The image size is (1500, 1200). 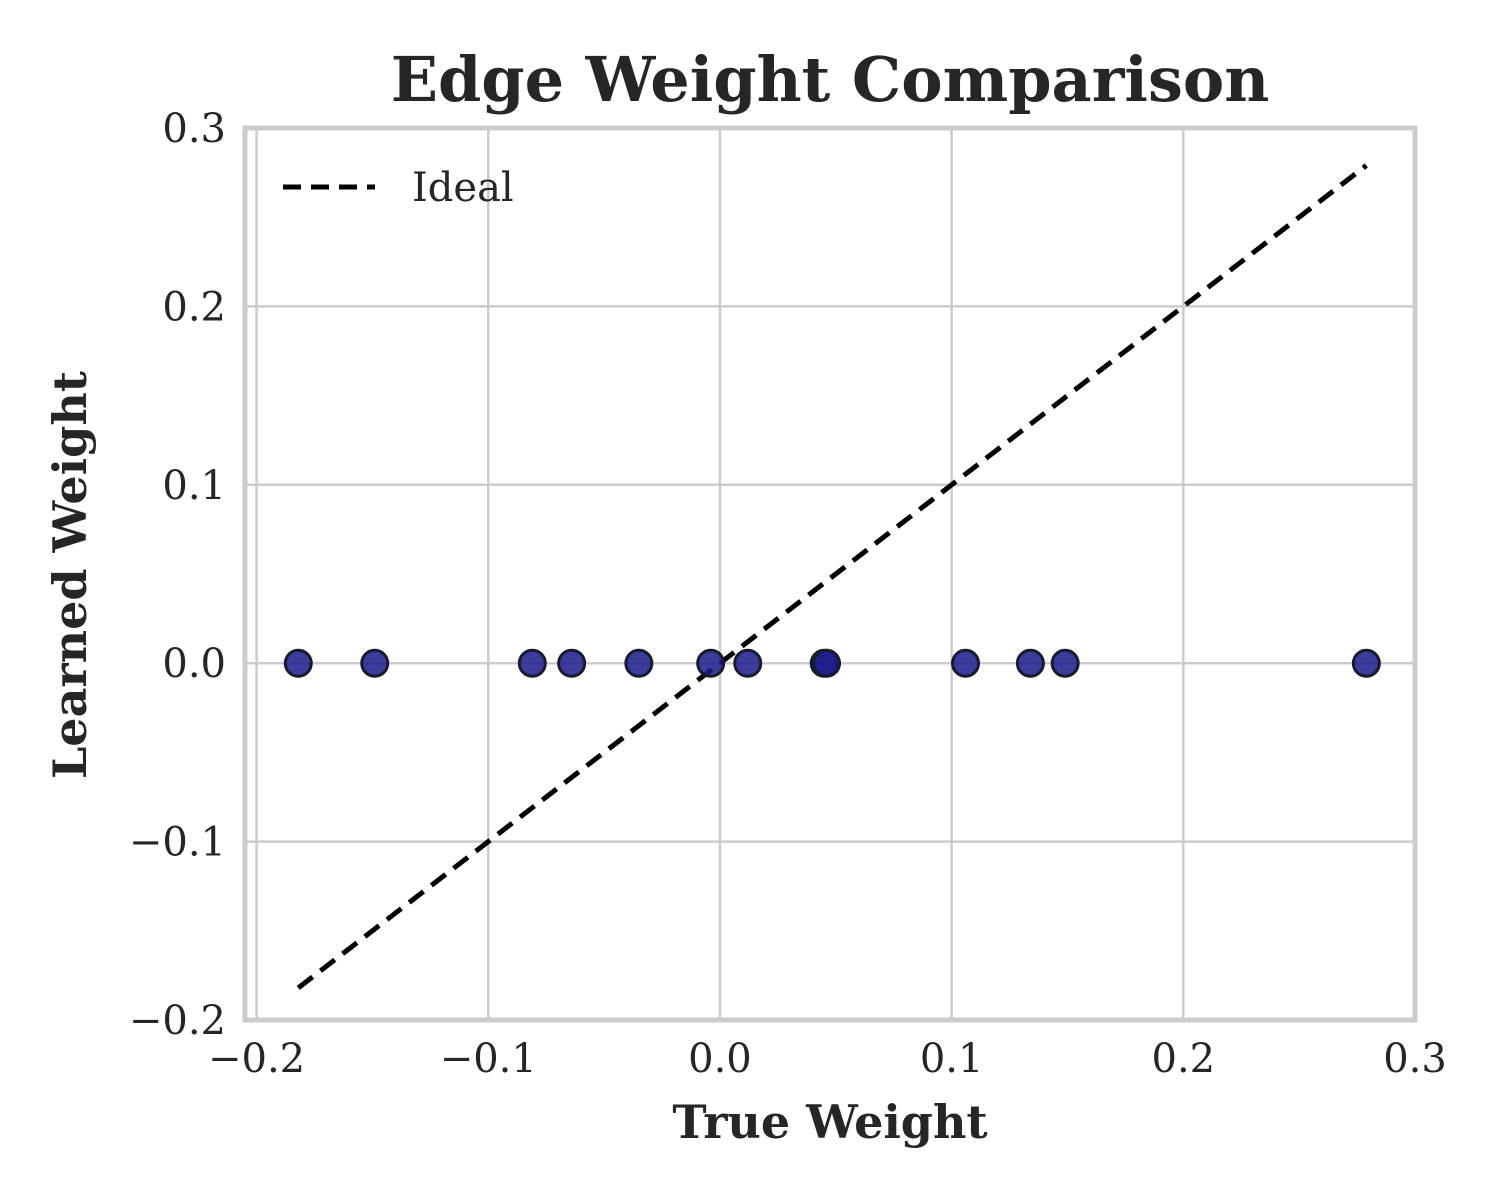 I want to click on y-axis-label: Learned Weight, so click(x=70, y=574).